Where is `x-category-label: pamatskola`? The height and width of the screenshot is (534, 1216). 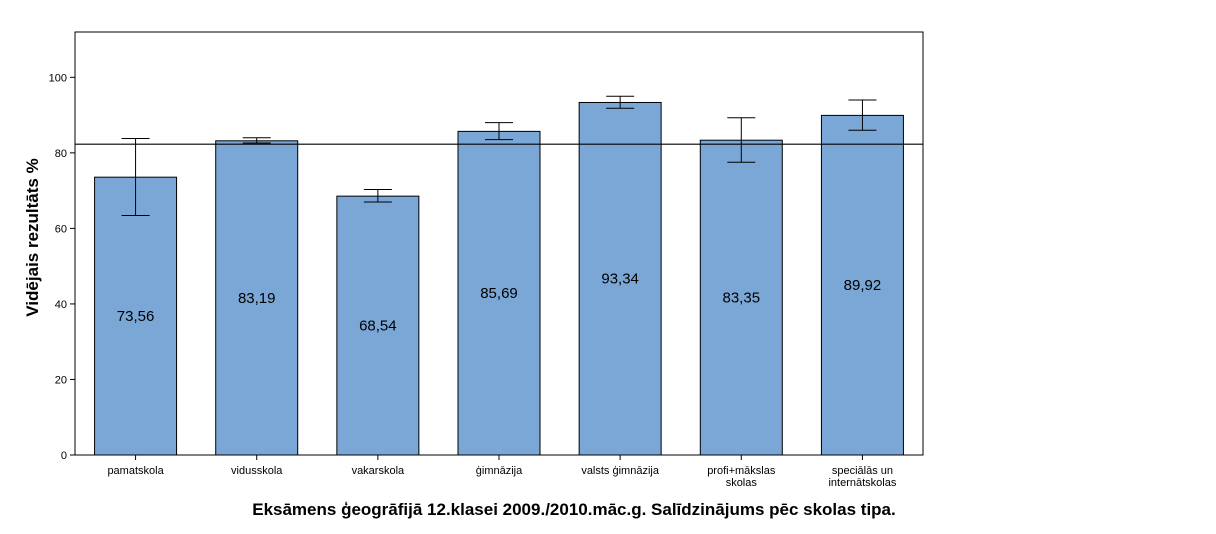 x-category-label: pamatskola is located at coordinates (135, 471).